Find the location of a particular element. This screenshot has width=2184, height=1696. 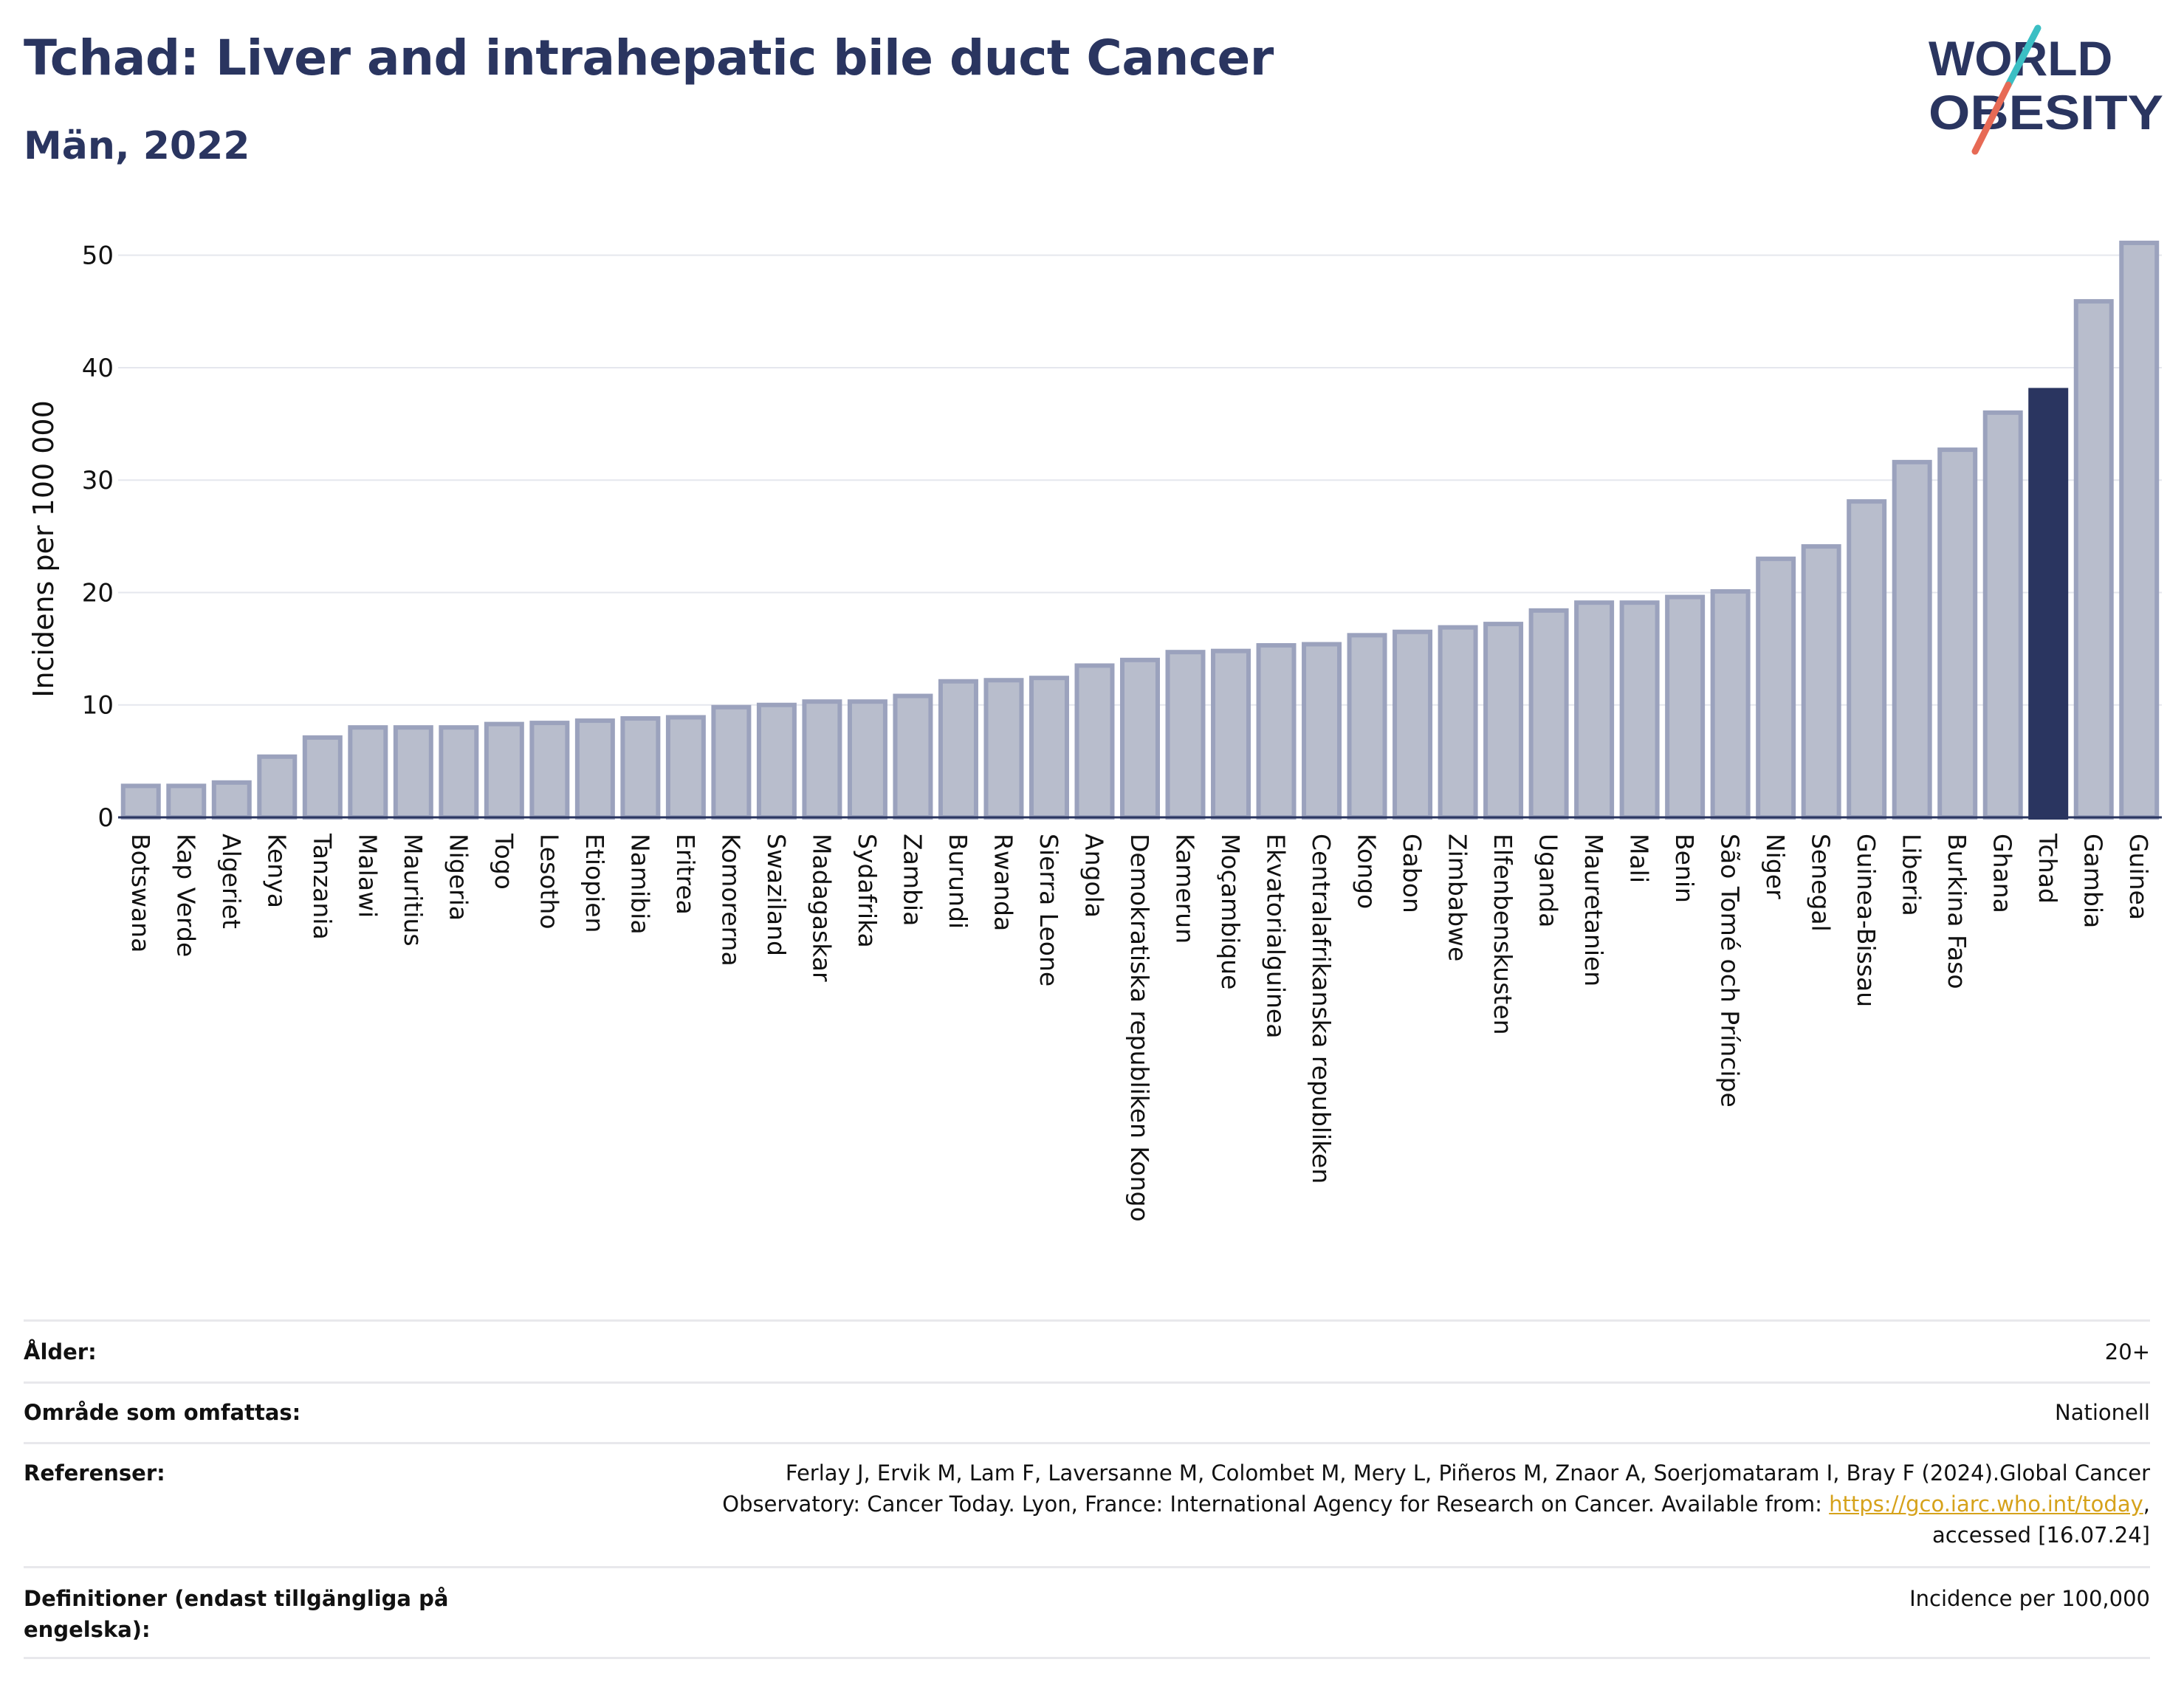

x-tick-label: Uganda is located at coordinates (1548, 880).